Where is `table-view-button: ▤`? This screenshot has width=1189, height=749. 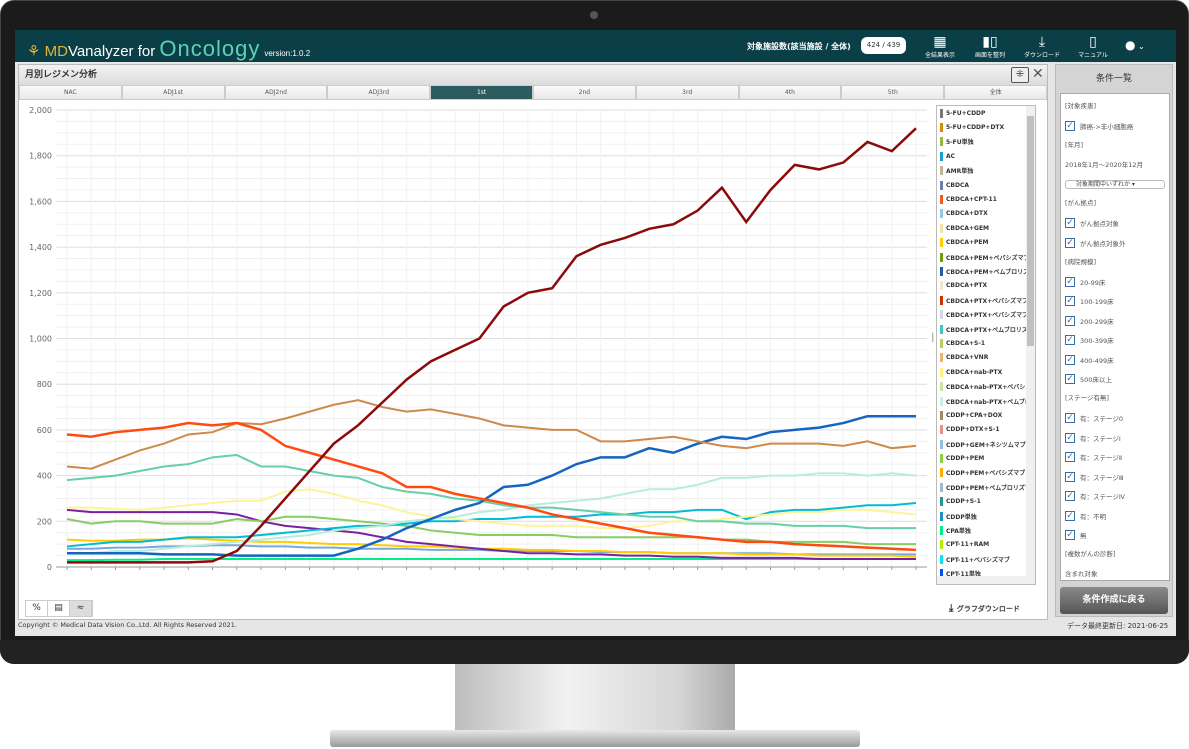
table-view-button: ▤ is located at coordinates (59, 608).